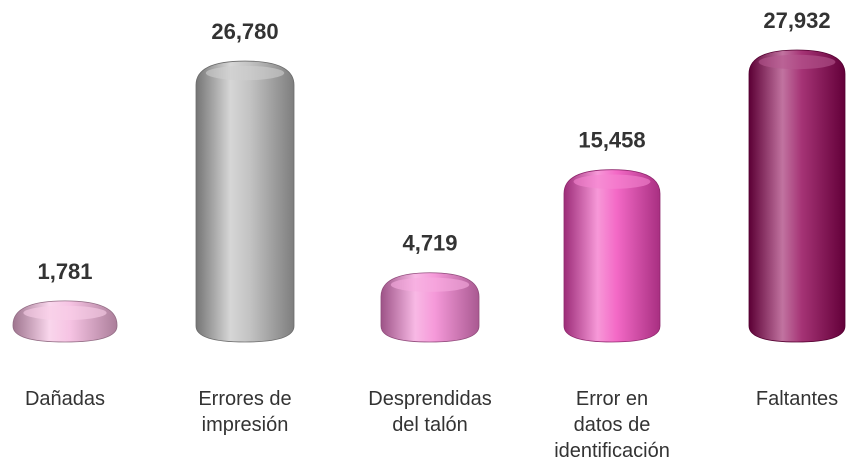 The width and height of the screenshot is (853, 472). I want to click on category-label: Error en datos de identificación, so click(612, 425).